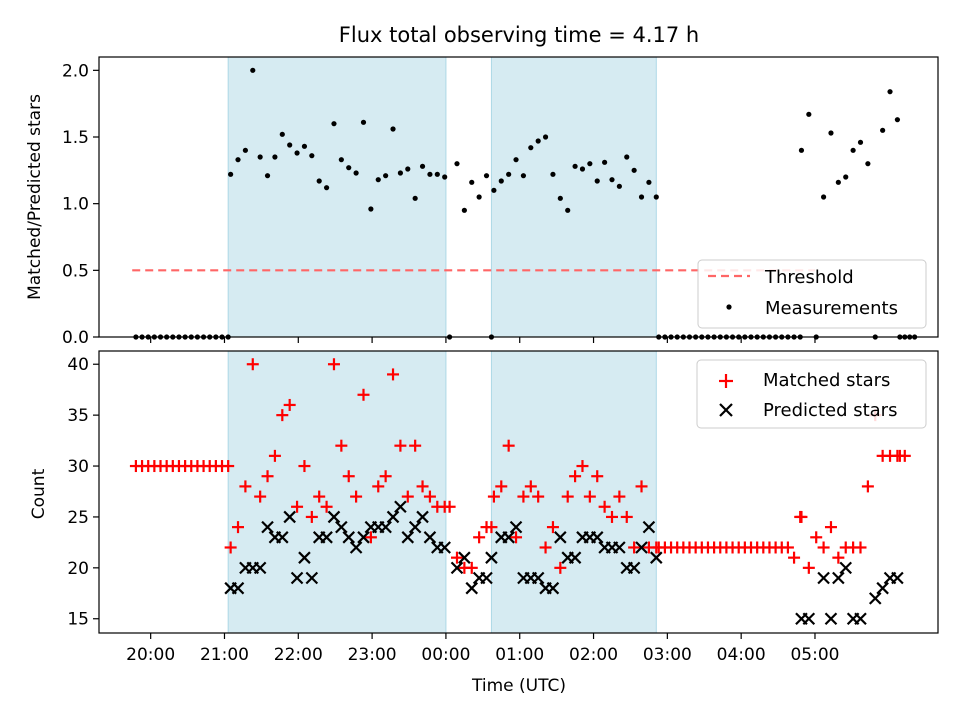  Describe the element at coordinates (83, 492) in the screenshot. I see `bottom-y-ticks: 15 20 25 30 35 40` at that location.